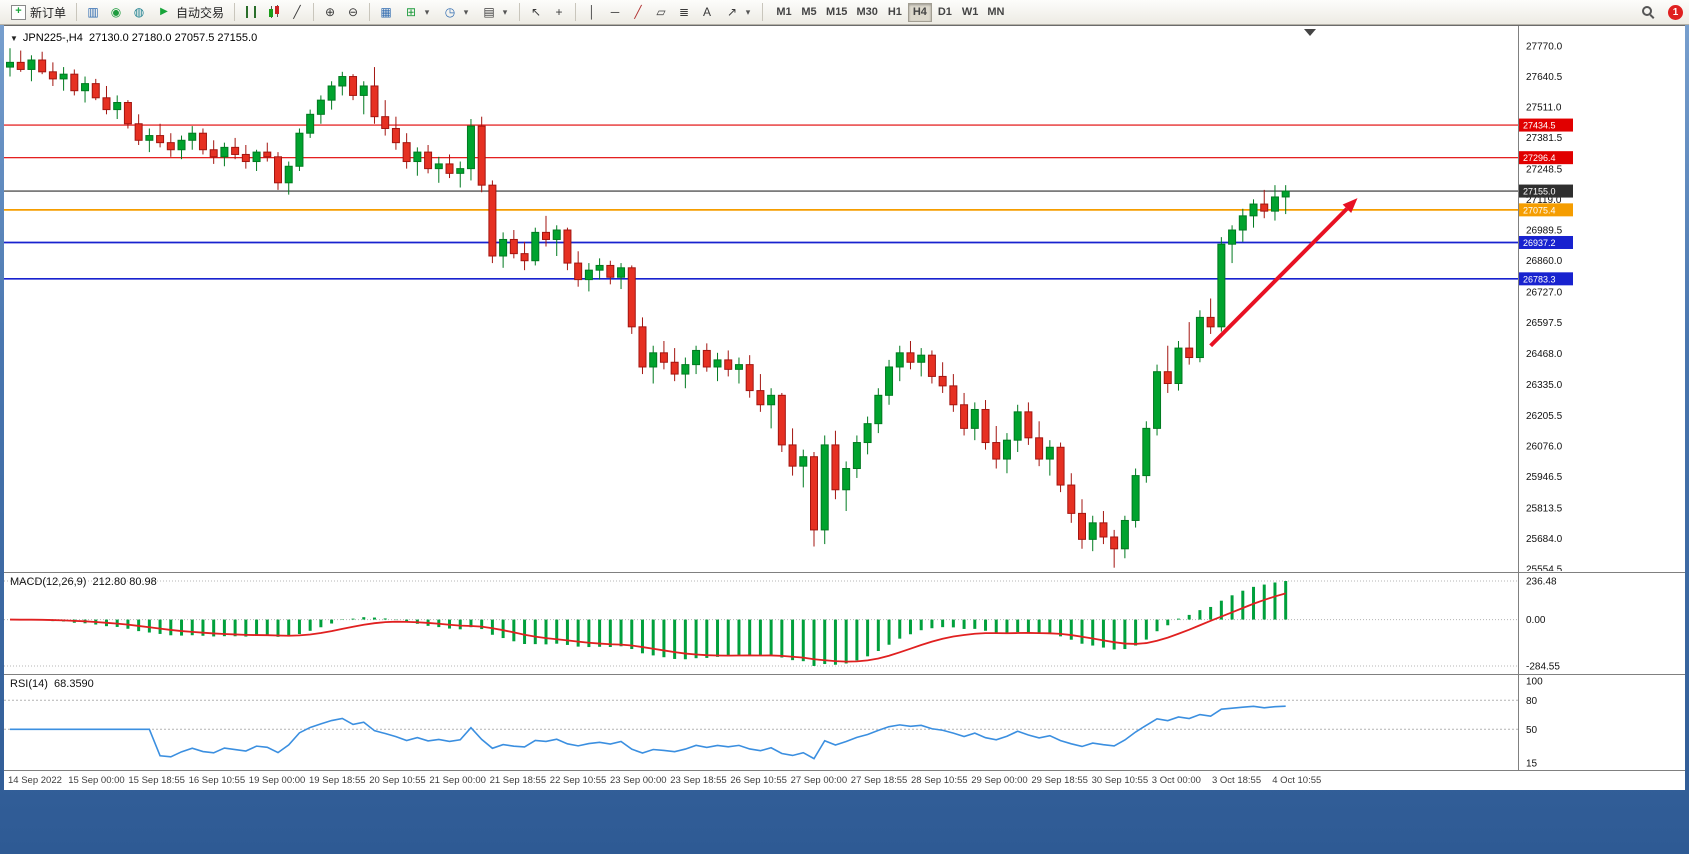 The image size is (1689, 854). What do you see at coordinates (52, 684) in the screenshot?
I see `rsi-label: RSI(14) 68.3590` at bounding box center [52, 684].